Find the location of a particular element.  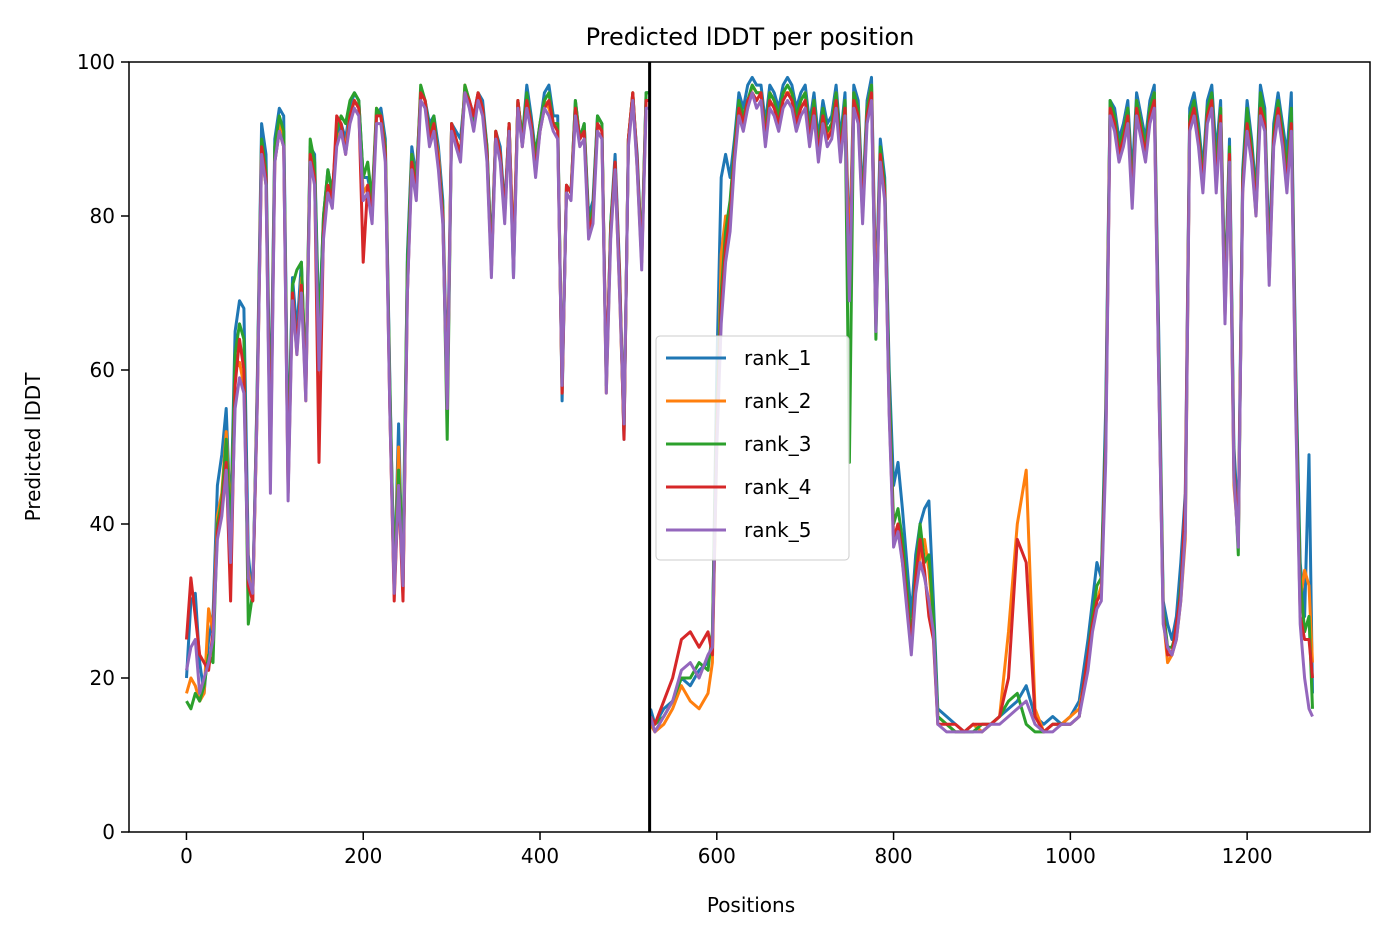

y-tick-label: 40 is located at coordinates (102, 524).